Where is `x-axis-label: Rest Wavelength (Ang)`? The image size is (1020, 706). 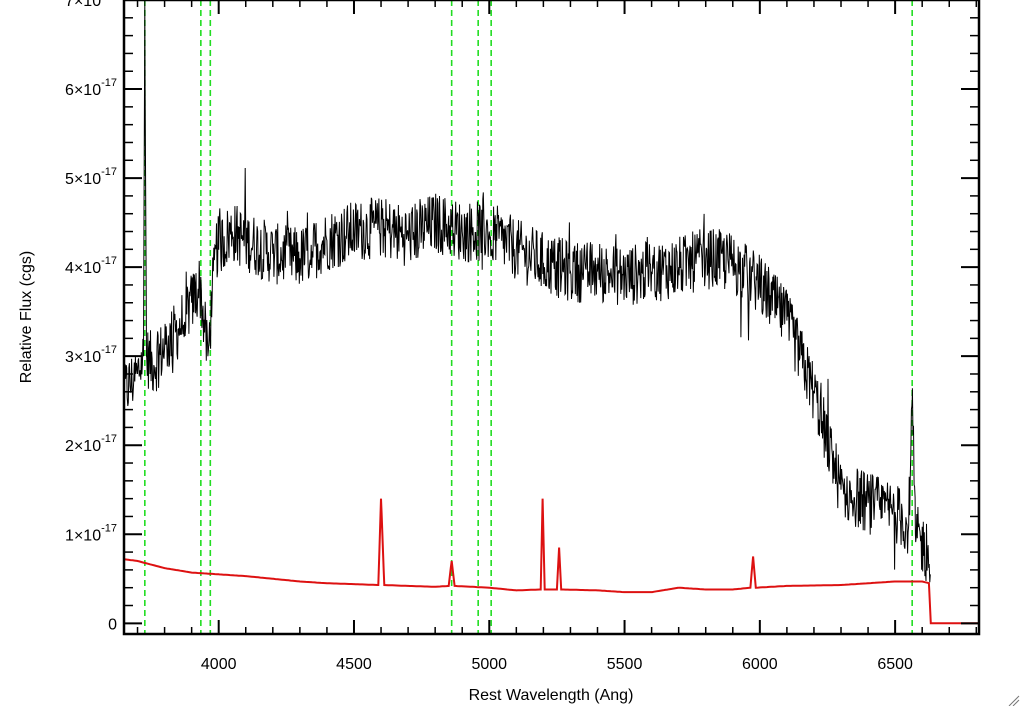
x-axis-label: Rest Wavelength (Ang) is located at coordinates (551, 695).